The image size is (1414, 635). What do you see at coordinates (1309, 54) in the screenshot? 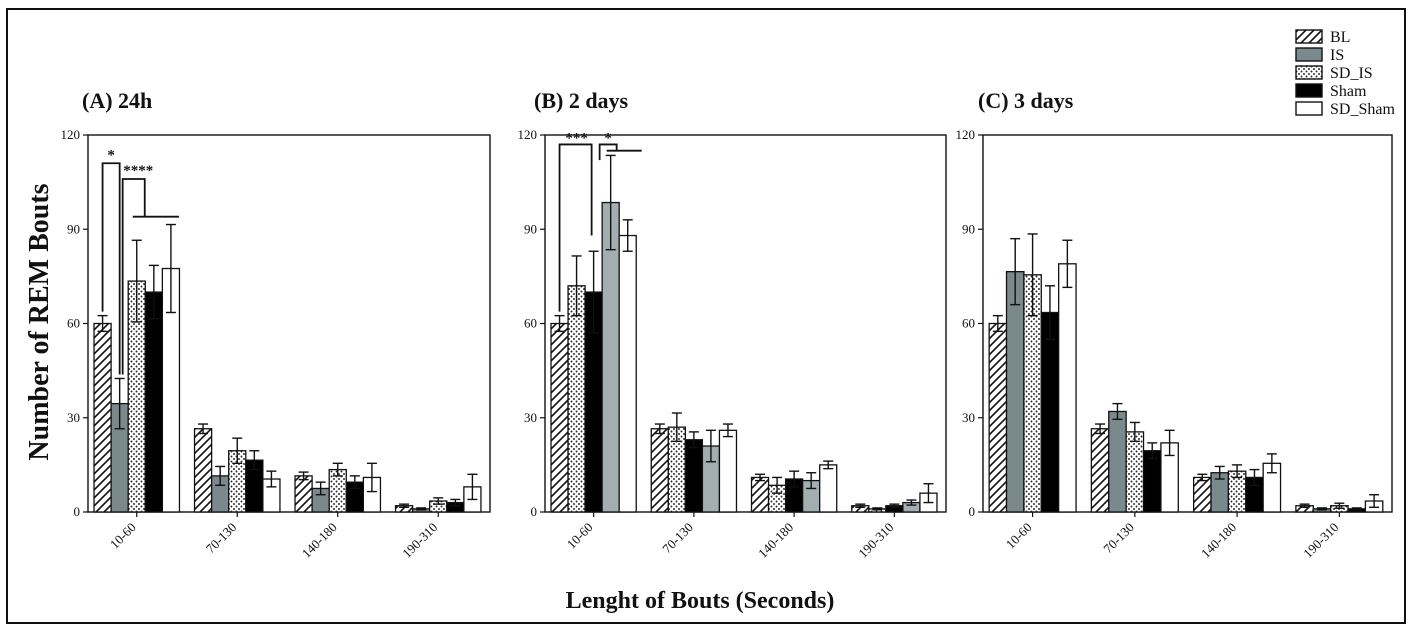
I see `legend-swatch-is` at bounding box center [1309, 54].